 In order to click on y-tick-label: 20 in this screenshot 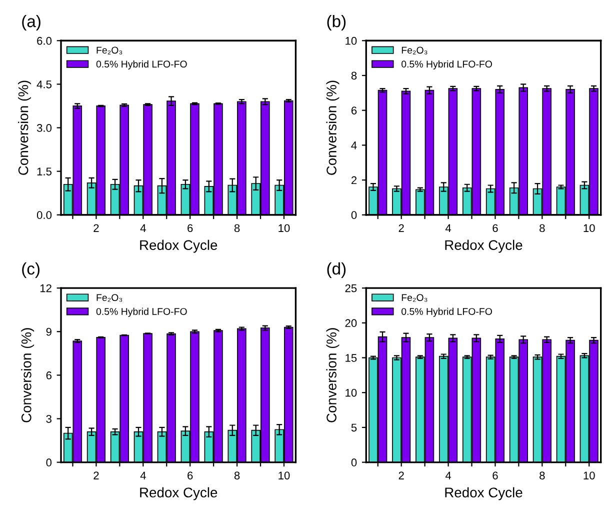, I will do `click(351, 323)`.